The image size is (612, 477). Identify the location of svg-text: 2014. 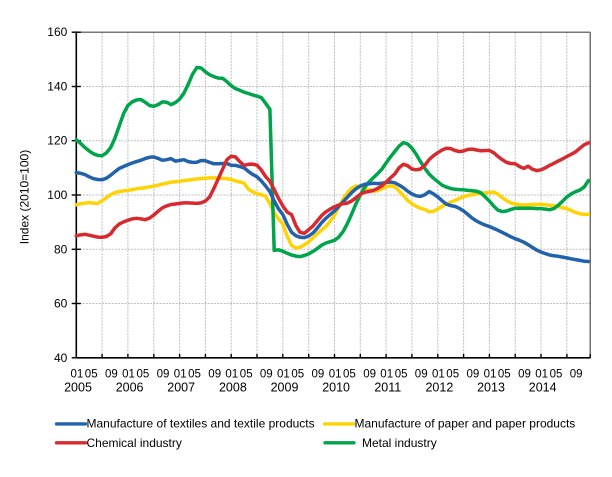
(543, 388).